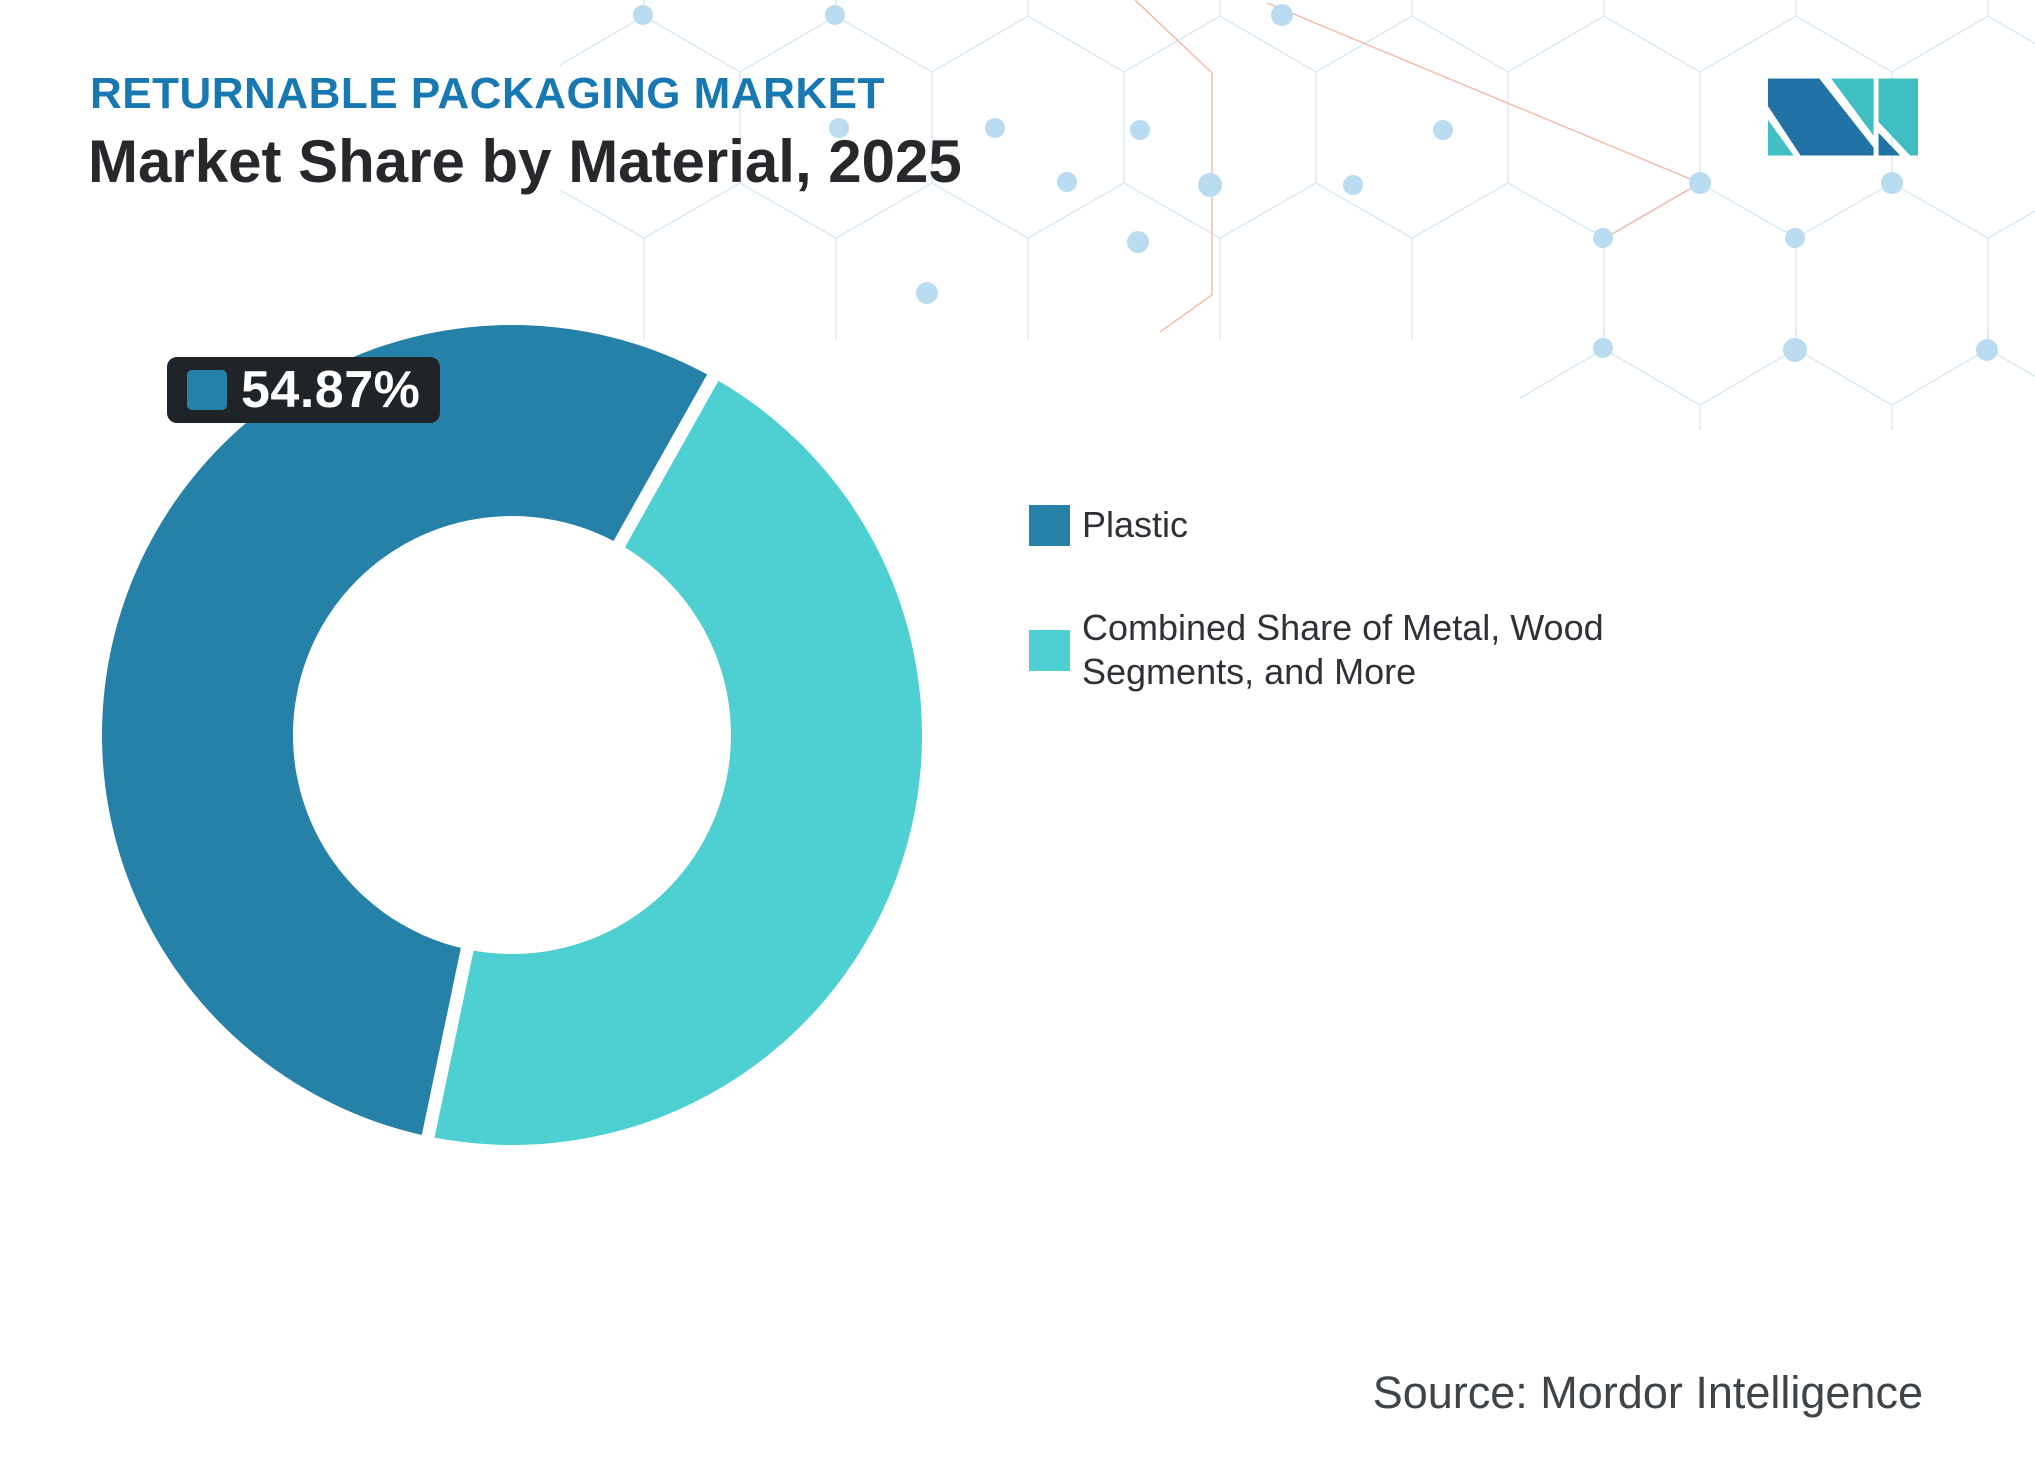 This screenshot has height=1480, width=2035. Describe the element at coordinates (525, 161) in the screenshot. I see `chart-title: Market Share by Material, 2025` at that location.